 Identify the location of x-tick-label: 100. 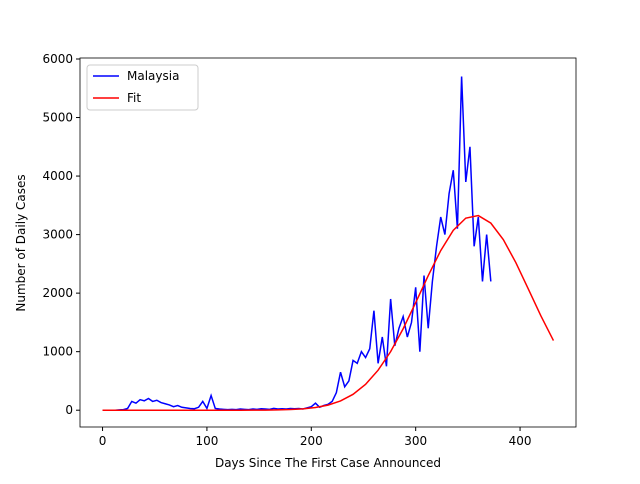
(206, 441).